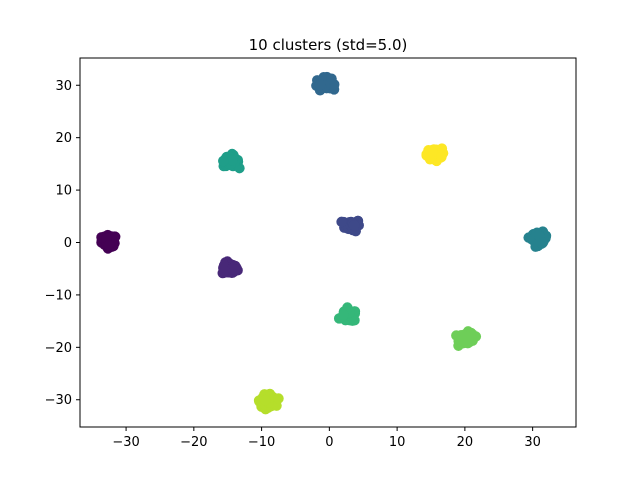 This screenshot has width=640, height=480. What do you see at coordinates (58, 400) in the screenshot?
I see `y-tick-label: −30` at bounding box center [58, 400].